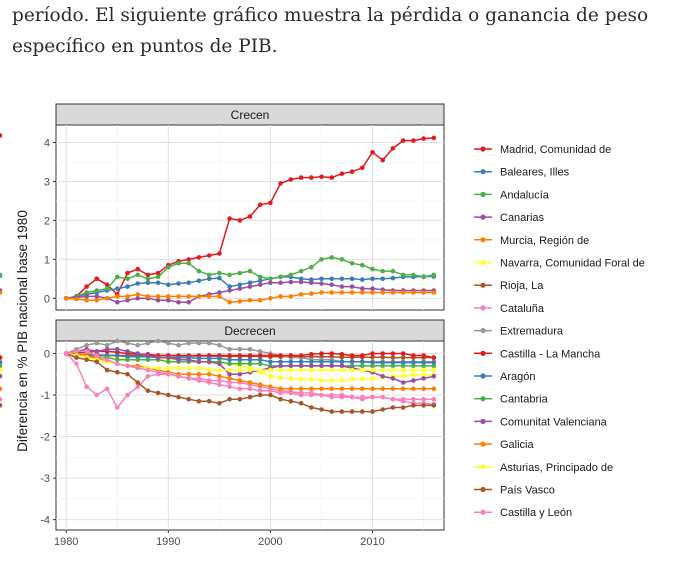  Describe the element at coordinates (45, 438) in the screenshot. I see `y-tick-label: -2` at that location.